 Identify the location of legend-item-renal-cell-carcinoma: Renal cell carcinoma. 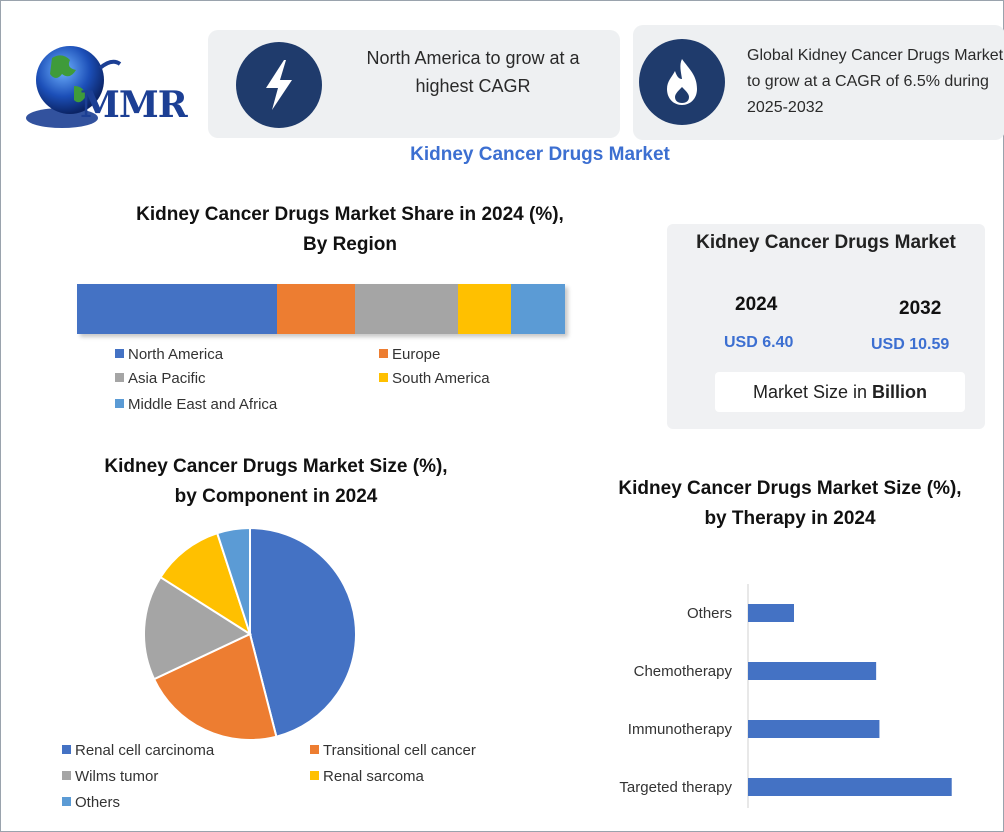
(138, 750).